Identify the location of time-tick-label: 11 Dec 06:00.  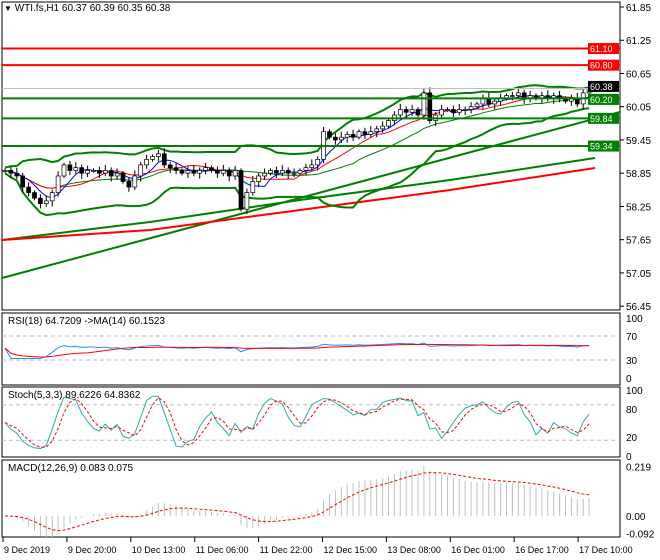
(222, 550).